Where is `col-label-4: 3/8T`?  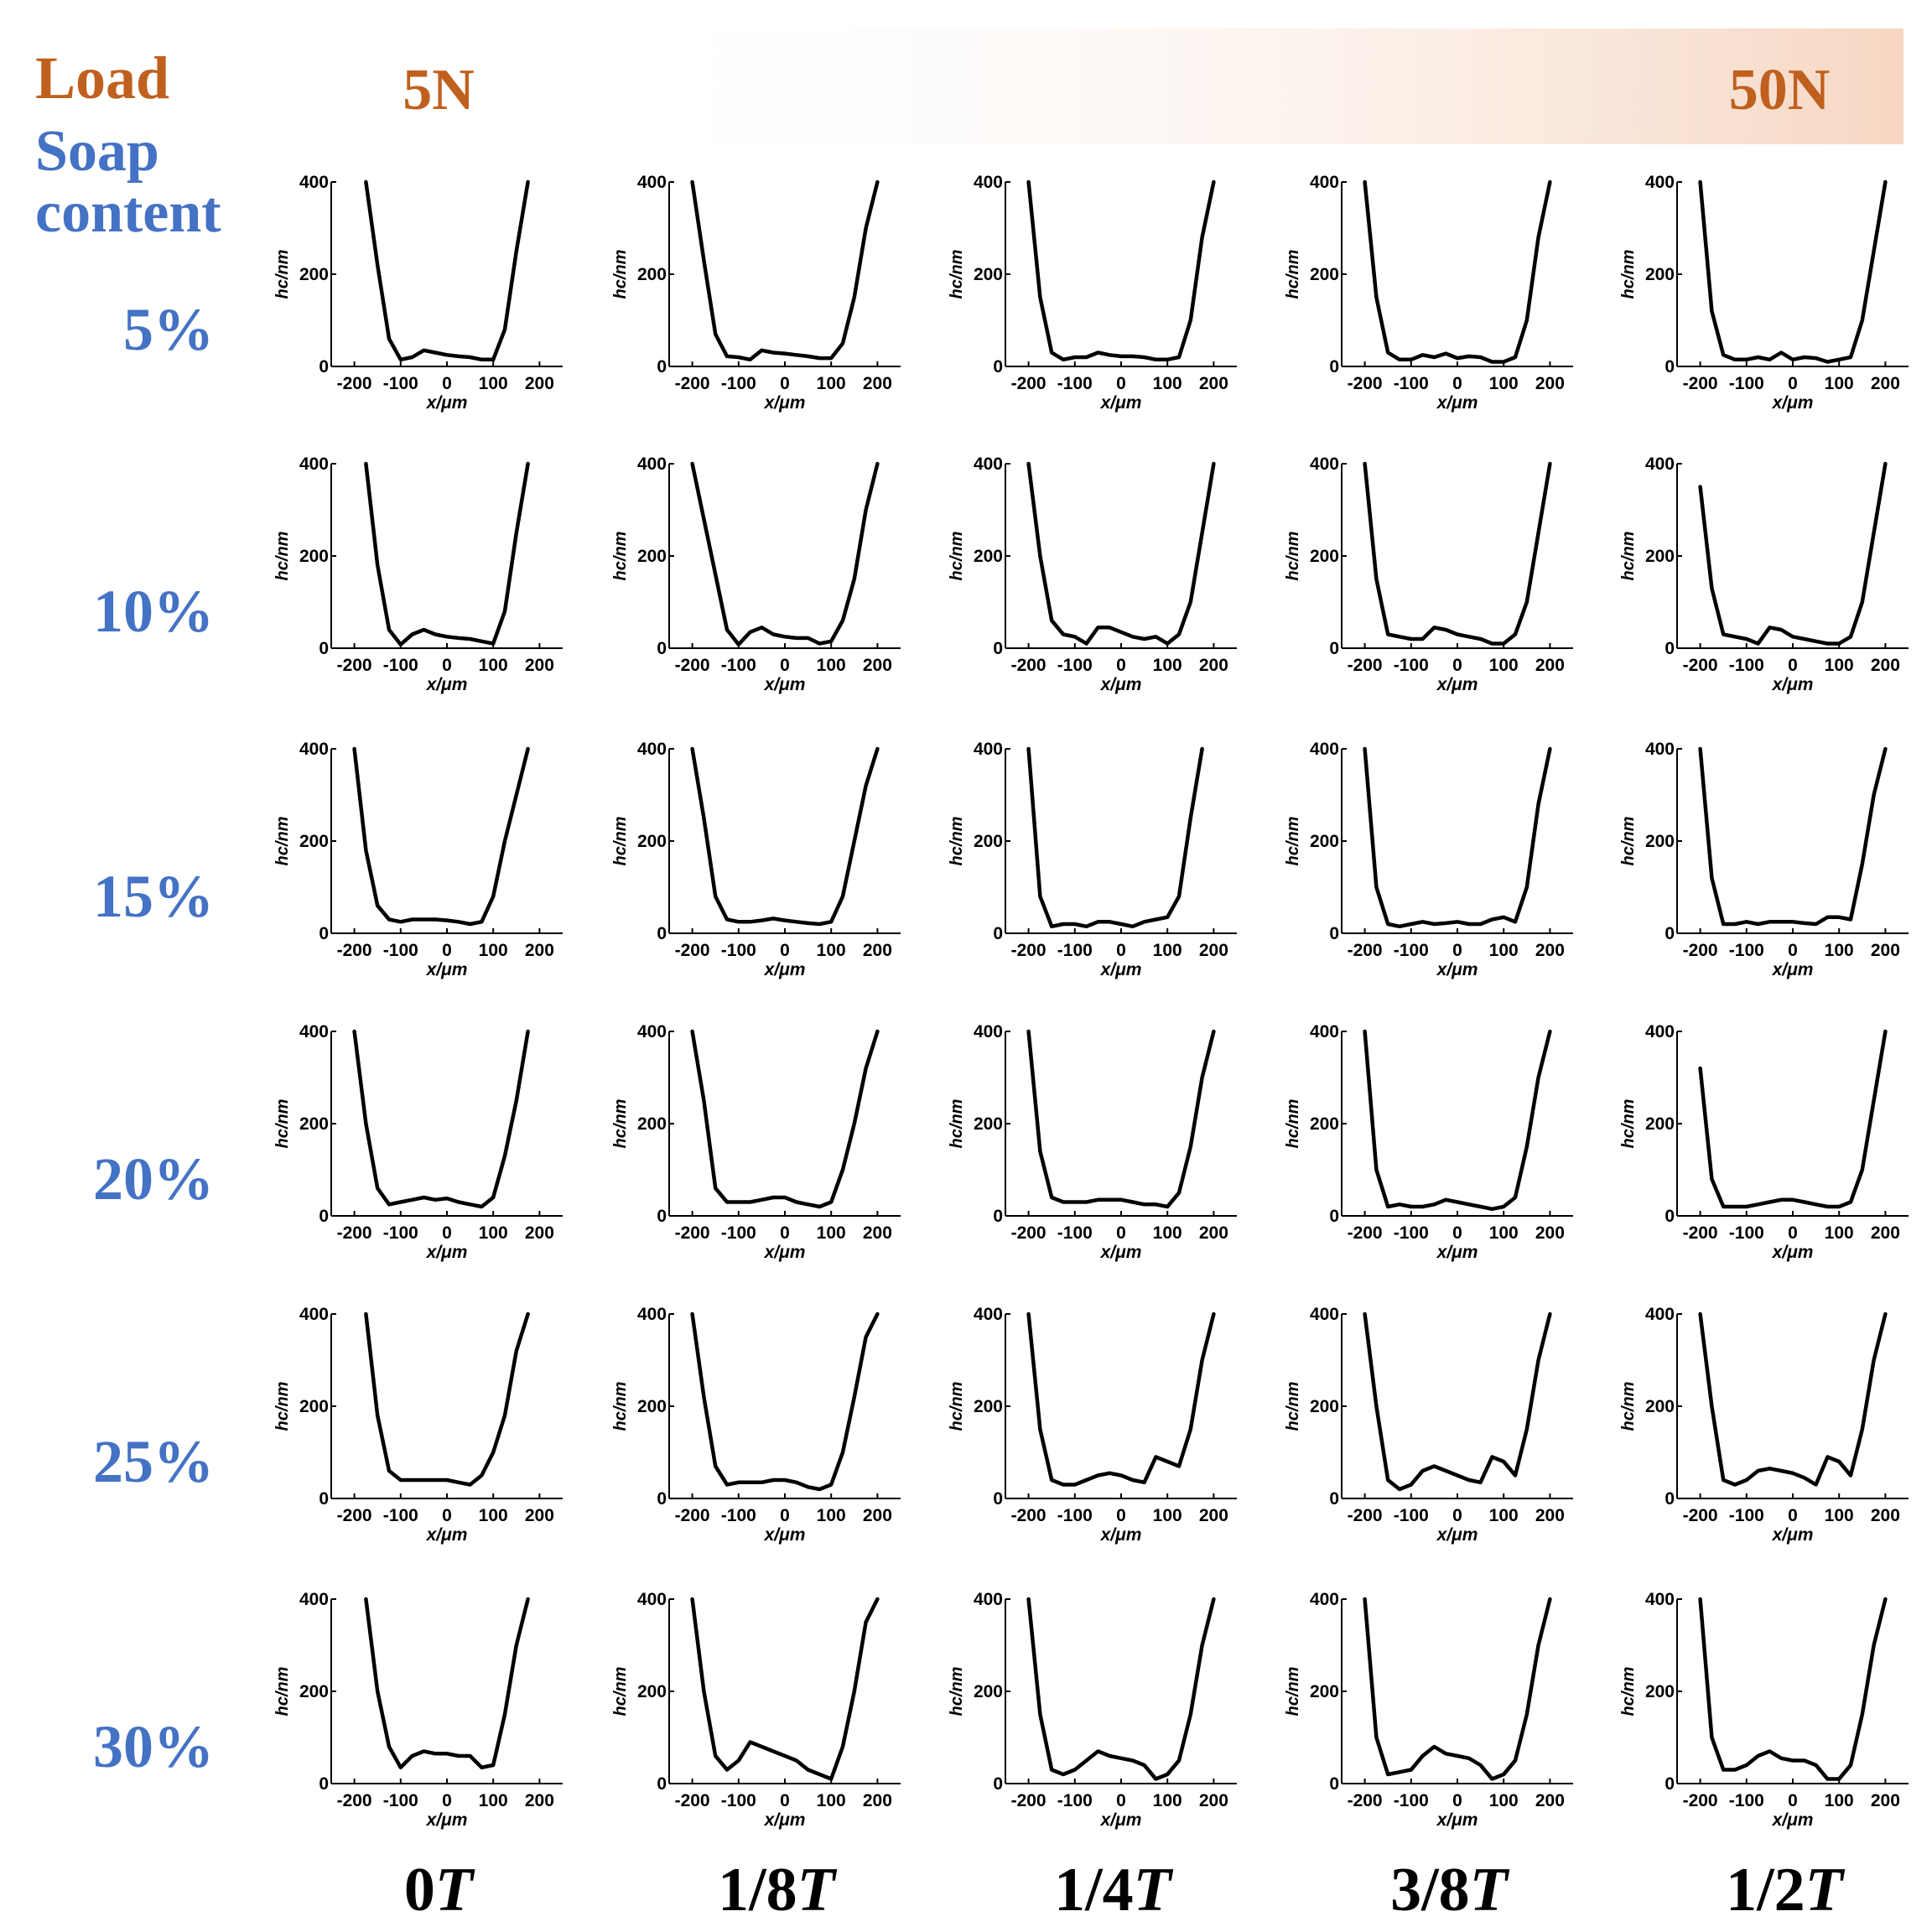
col-label-4: 3/8T is located at coordinates (1450, 1890).